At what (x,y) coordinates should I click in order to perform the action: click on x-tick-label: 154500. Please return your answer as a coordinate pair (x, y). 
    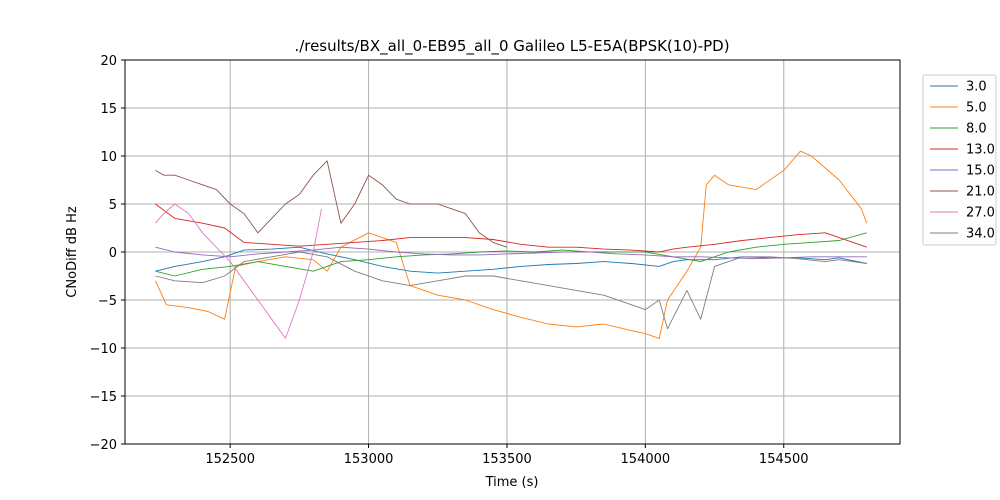
    Looking at the image, I should click on (784, 459).